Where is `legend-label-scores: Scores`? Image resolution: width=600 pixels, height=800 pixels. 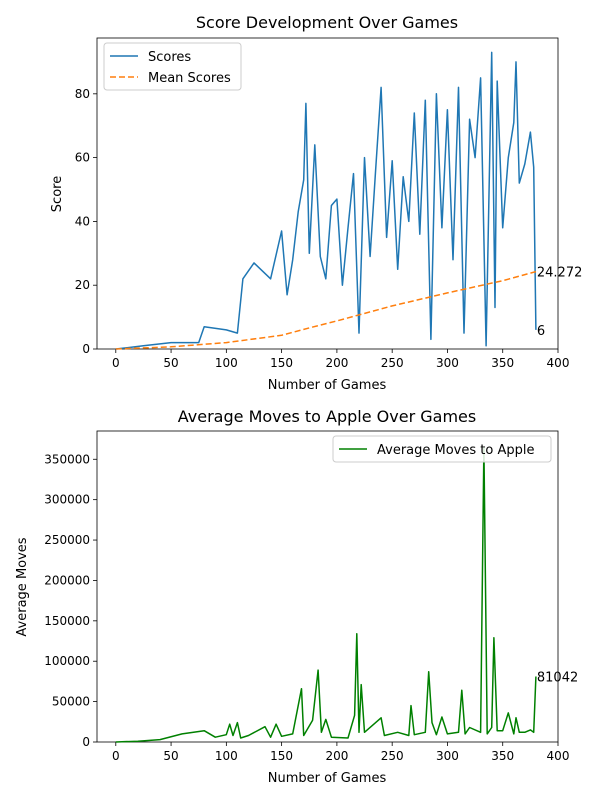 legend-label-scores: Scores is located at coordinates (169, 57).